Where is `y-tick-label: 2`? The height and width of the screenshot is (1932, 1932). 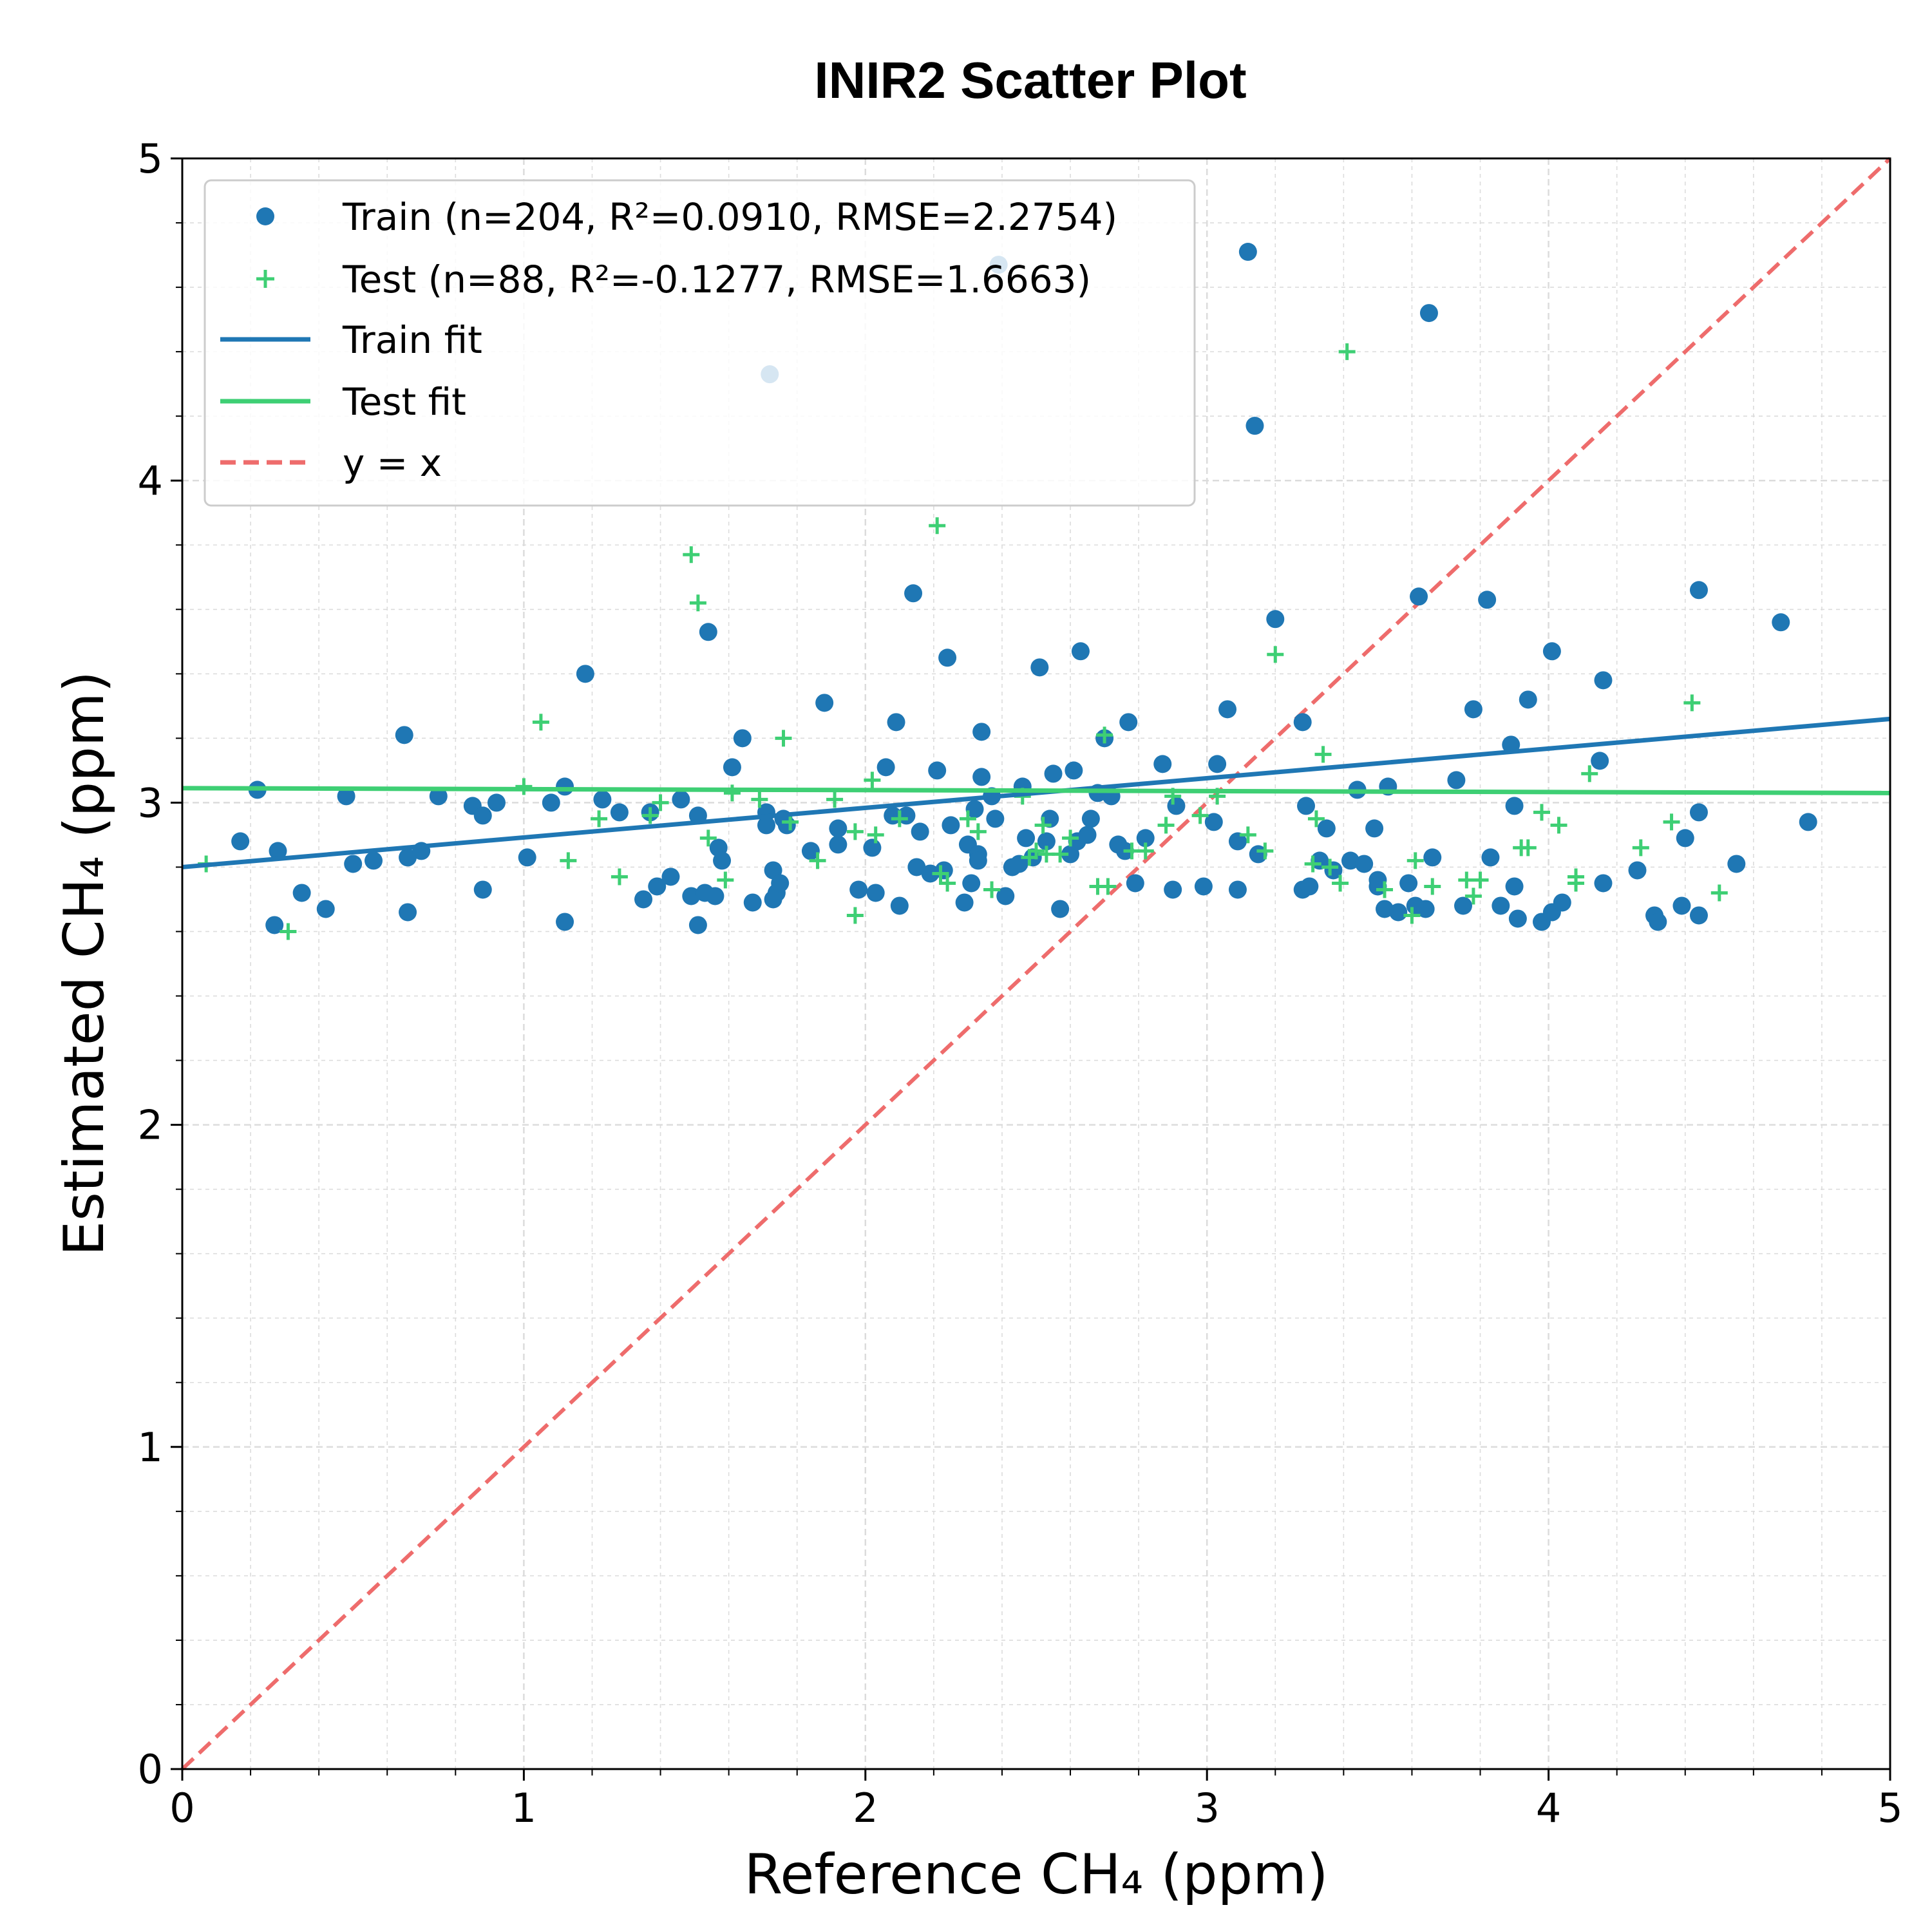
y-tick-label: 2 is located at coordinates (151, 1125).